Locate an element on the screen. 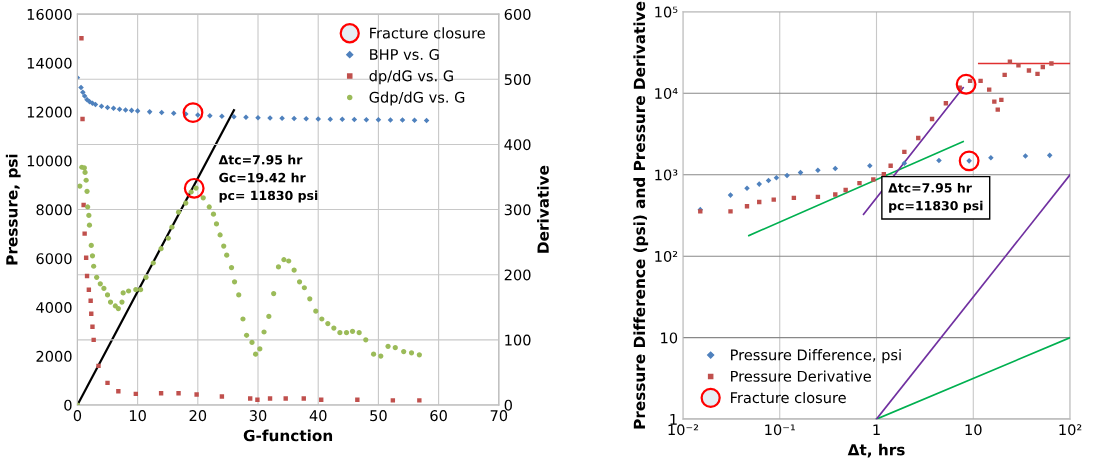  legend-label: dp/dG vs. G is located at coordinates (411, 77).